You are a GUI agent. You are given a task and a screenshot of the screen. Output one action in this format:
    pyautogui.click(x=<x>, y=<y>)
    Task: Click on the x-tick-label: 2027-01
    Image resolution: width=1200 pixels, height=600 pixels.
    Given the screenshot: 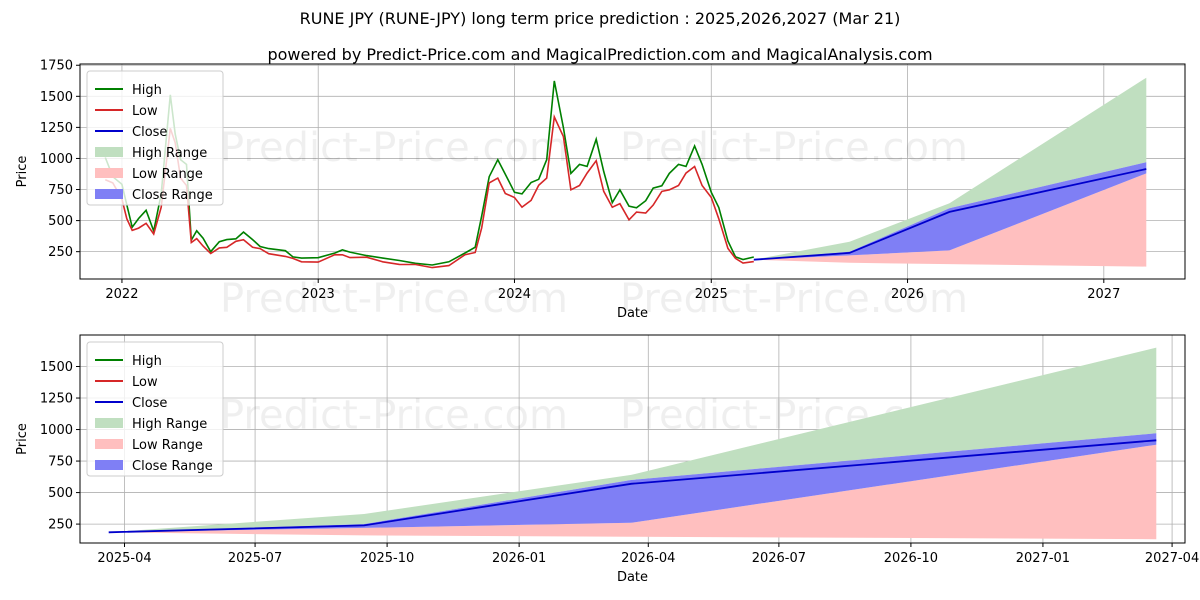 What is the action you would take?
    pyautogui.click(x=1043, y=558)
    